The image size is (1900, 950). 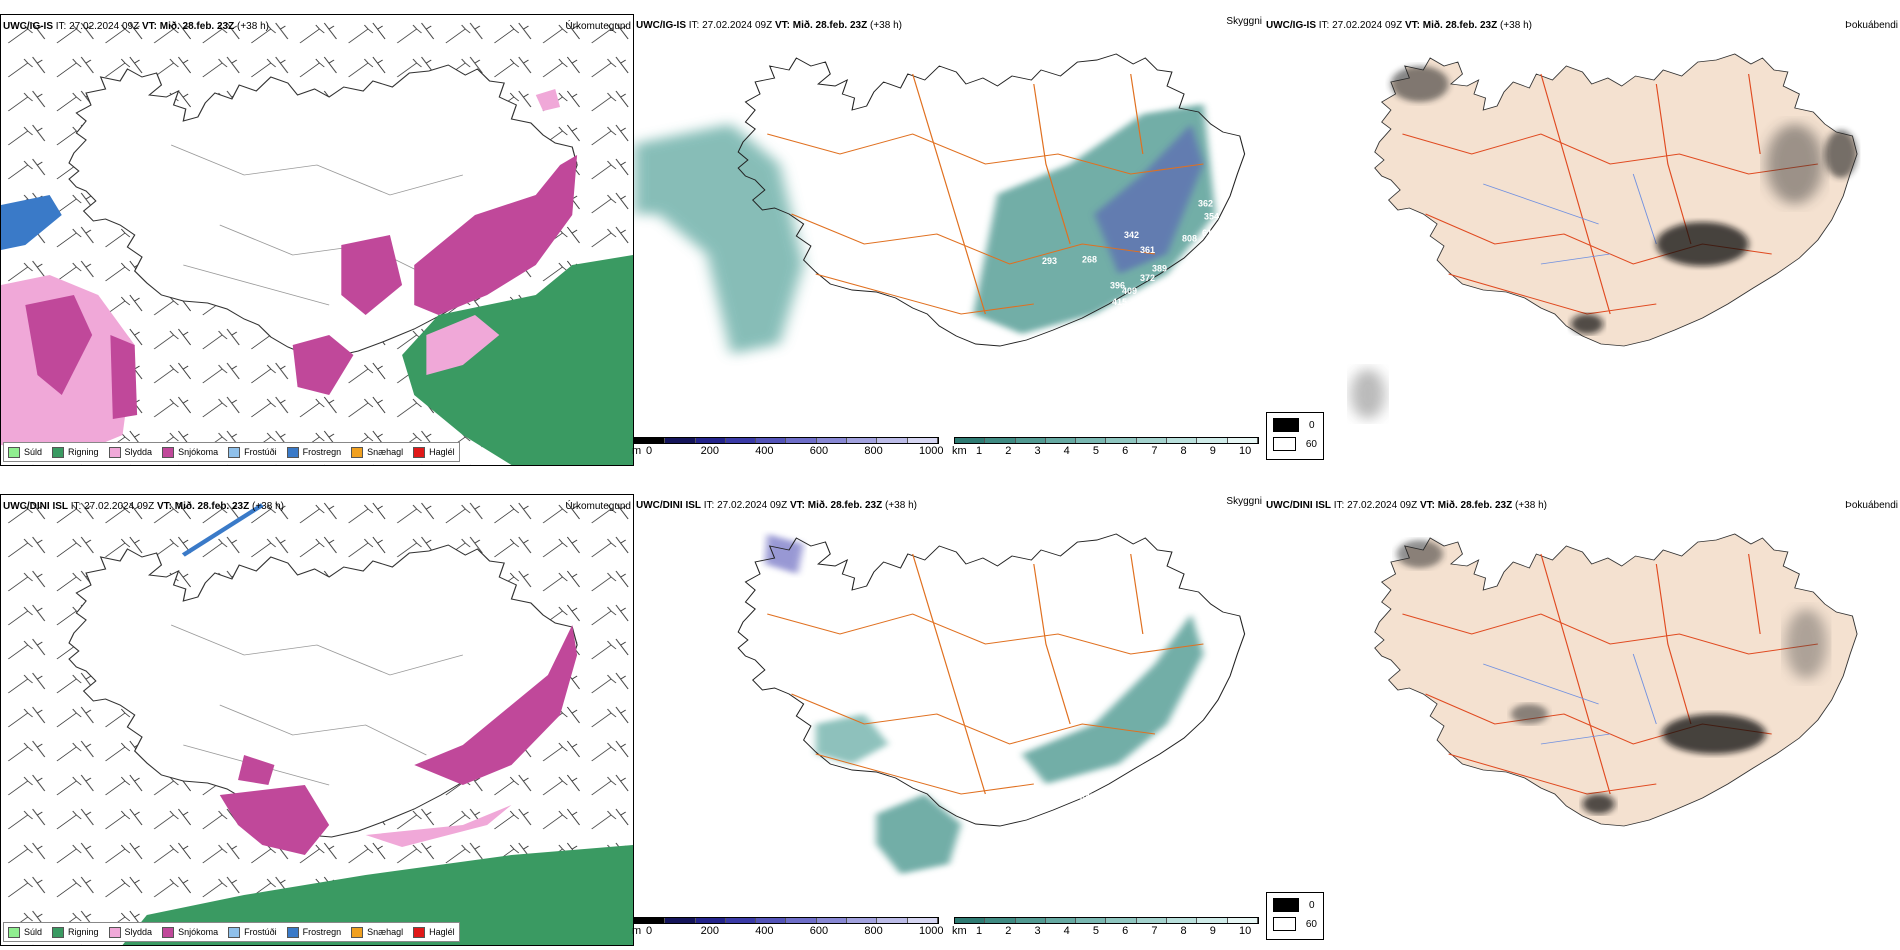 I want to click on height-value-label: 429, so click(x=1227, y=168).